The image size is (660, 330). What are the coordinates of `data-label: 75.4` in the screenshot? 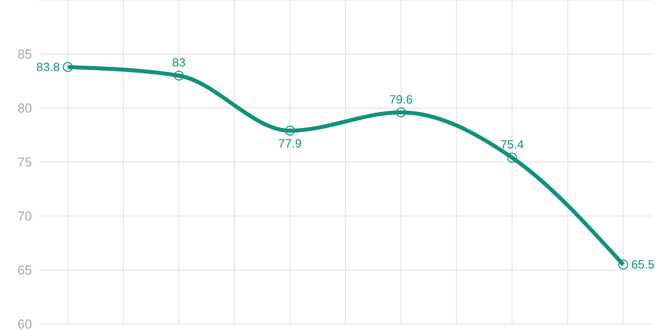 It's located at (512, 145).